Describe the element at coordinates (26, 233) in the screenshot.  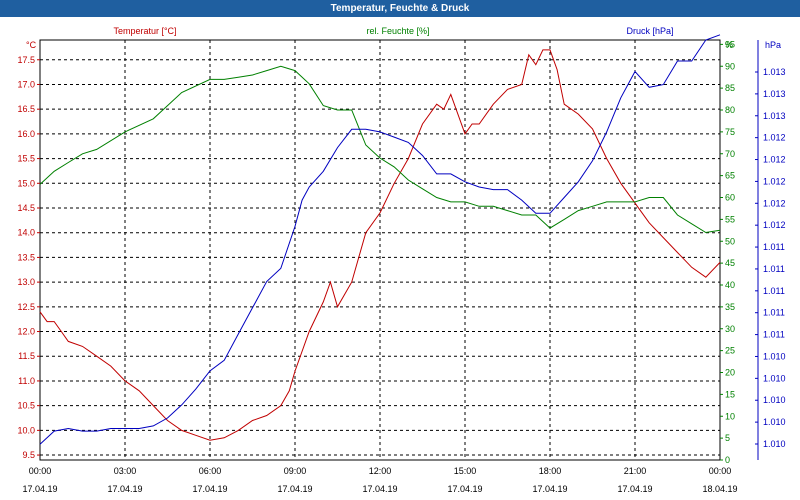
I see `temperature-tick-label: 14.0` at that location.